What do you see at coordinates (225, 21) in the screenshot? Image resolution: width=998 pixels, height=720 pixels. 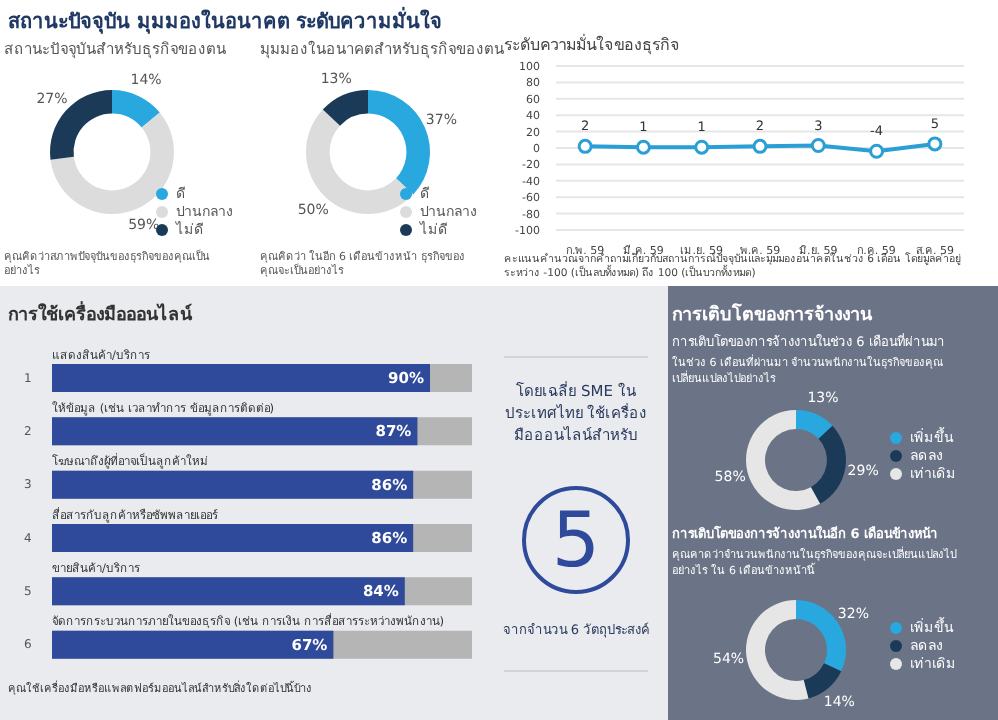 I see `text: สถานะปัจจุบัน มุมมองในอนาคต ระดับความมั่นใจ` at bounding box center [225, 21].